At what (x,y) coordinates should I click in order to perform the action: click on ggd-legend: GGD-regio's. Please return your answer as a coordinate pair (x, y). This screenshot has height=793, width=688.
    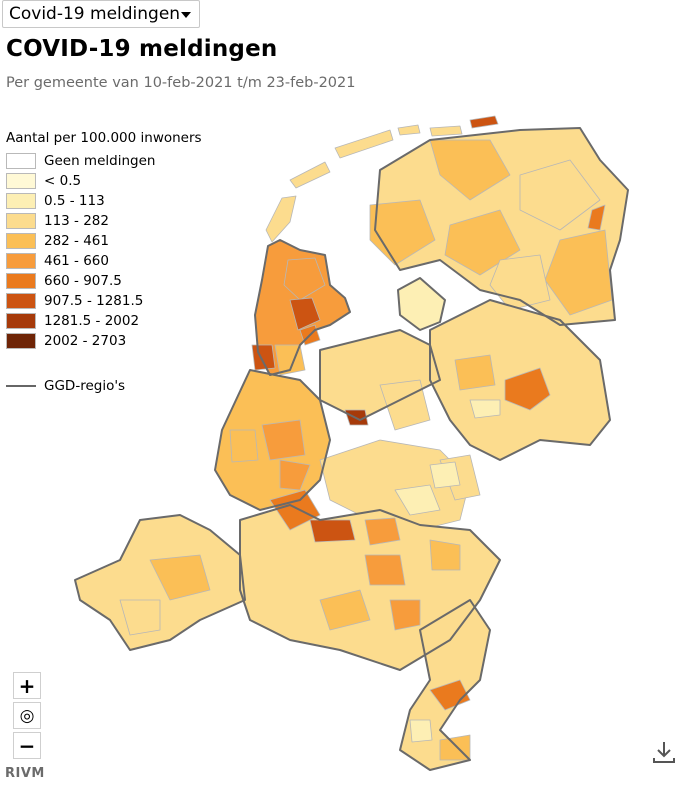
    Looking at the image, I should click on (65, 386).